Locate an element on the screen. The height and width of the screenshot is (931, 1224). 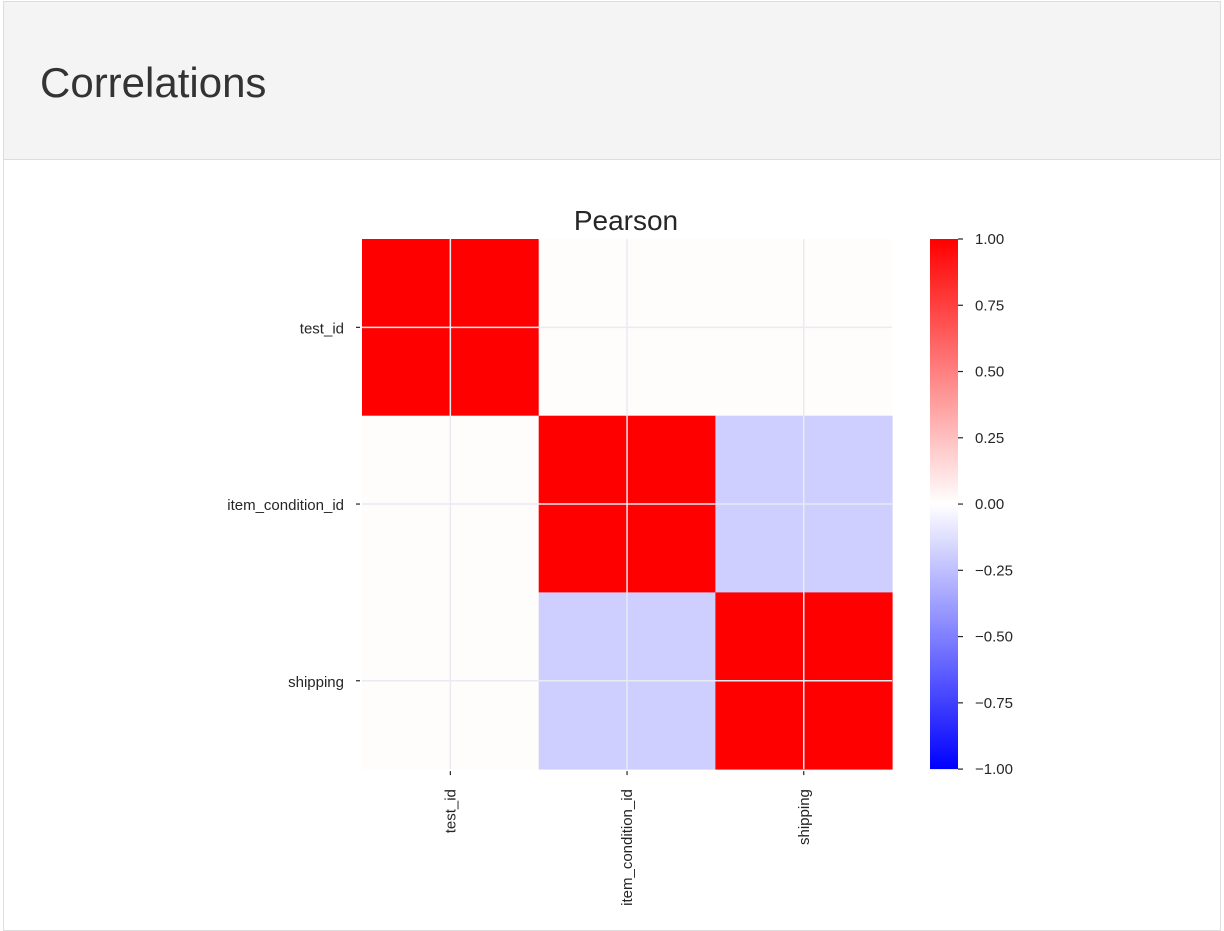
colorbar-tick-label: 1.00 is located at coordinates (989, 239).